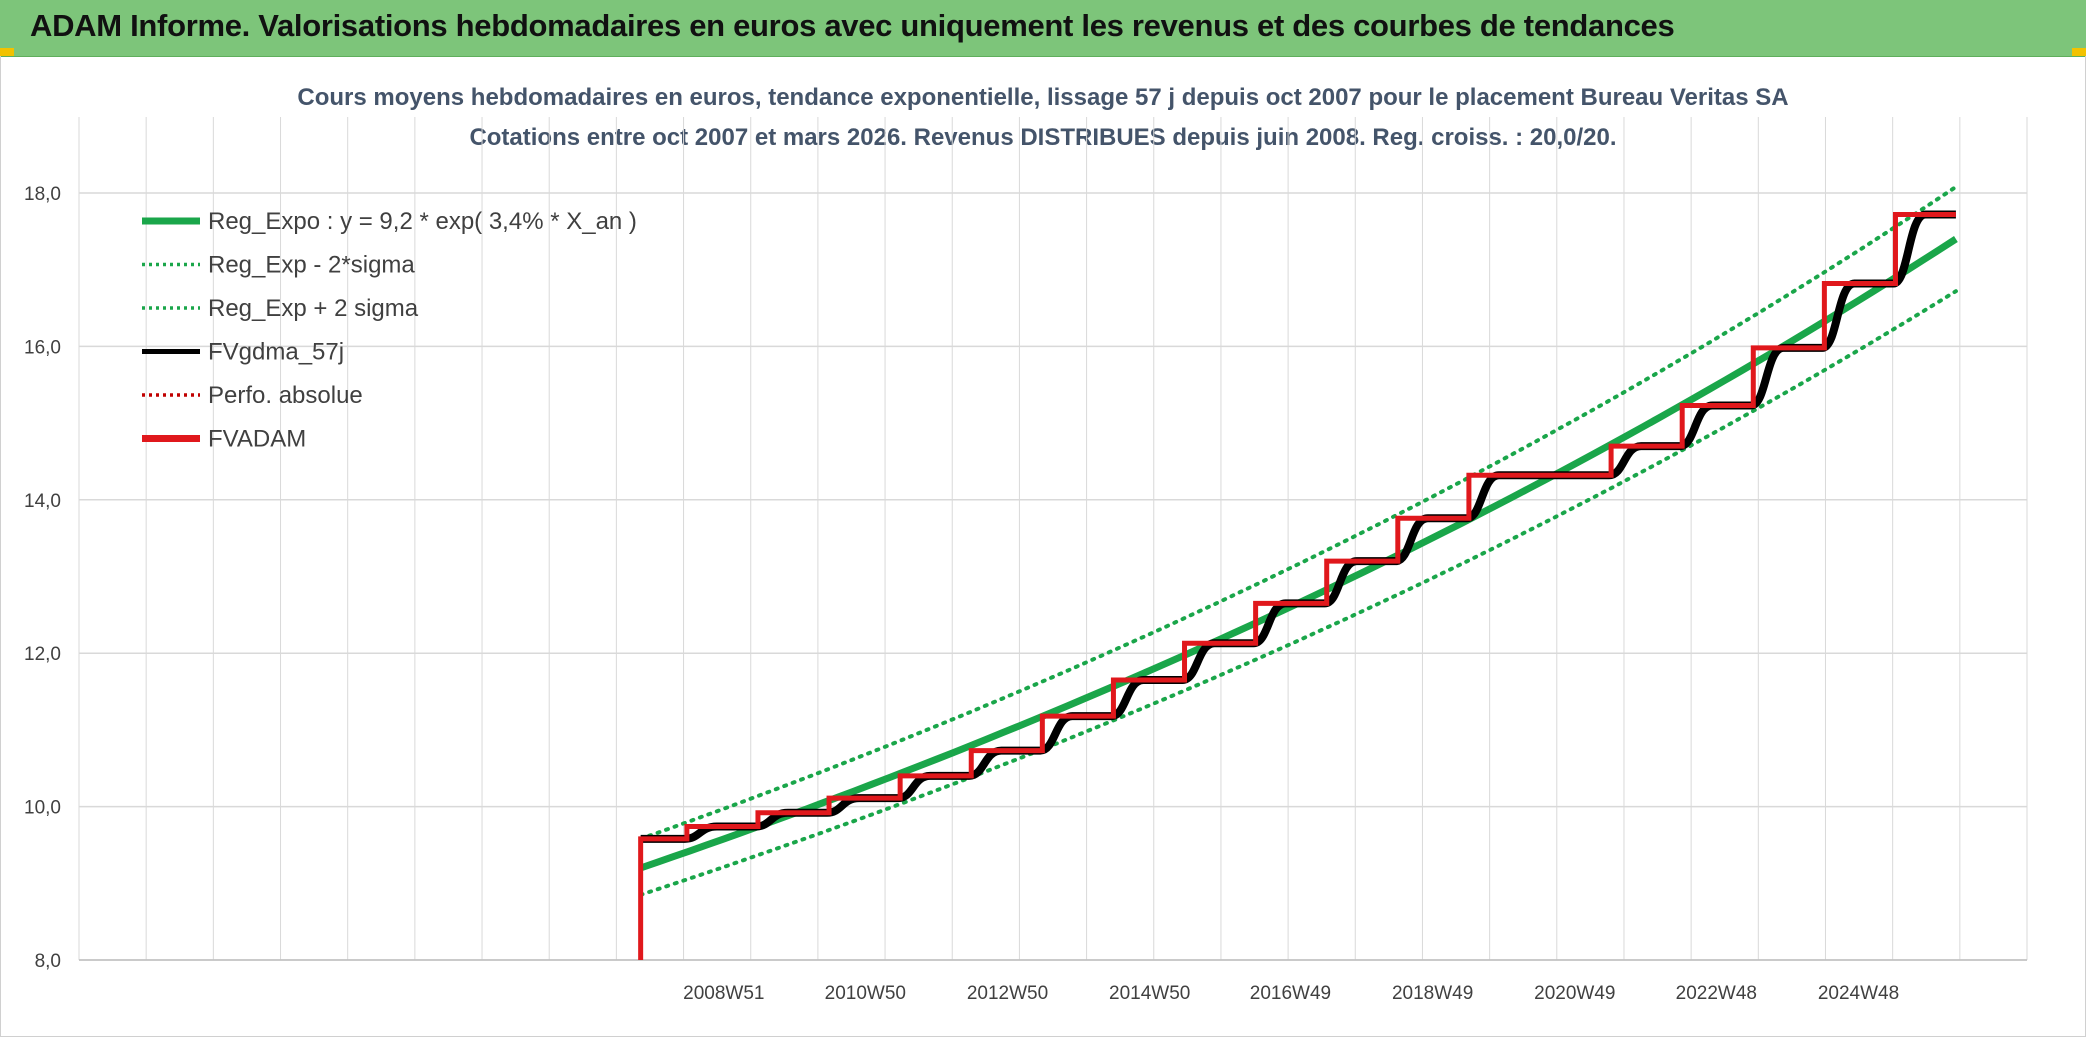 The width and height of the screenshot is (2086, 1038). What do you see at coordinates (1716, 993) in the screenshot?
I see `x-tick-label: 2022W48` at bounding box center [1716, 993].